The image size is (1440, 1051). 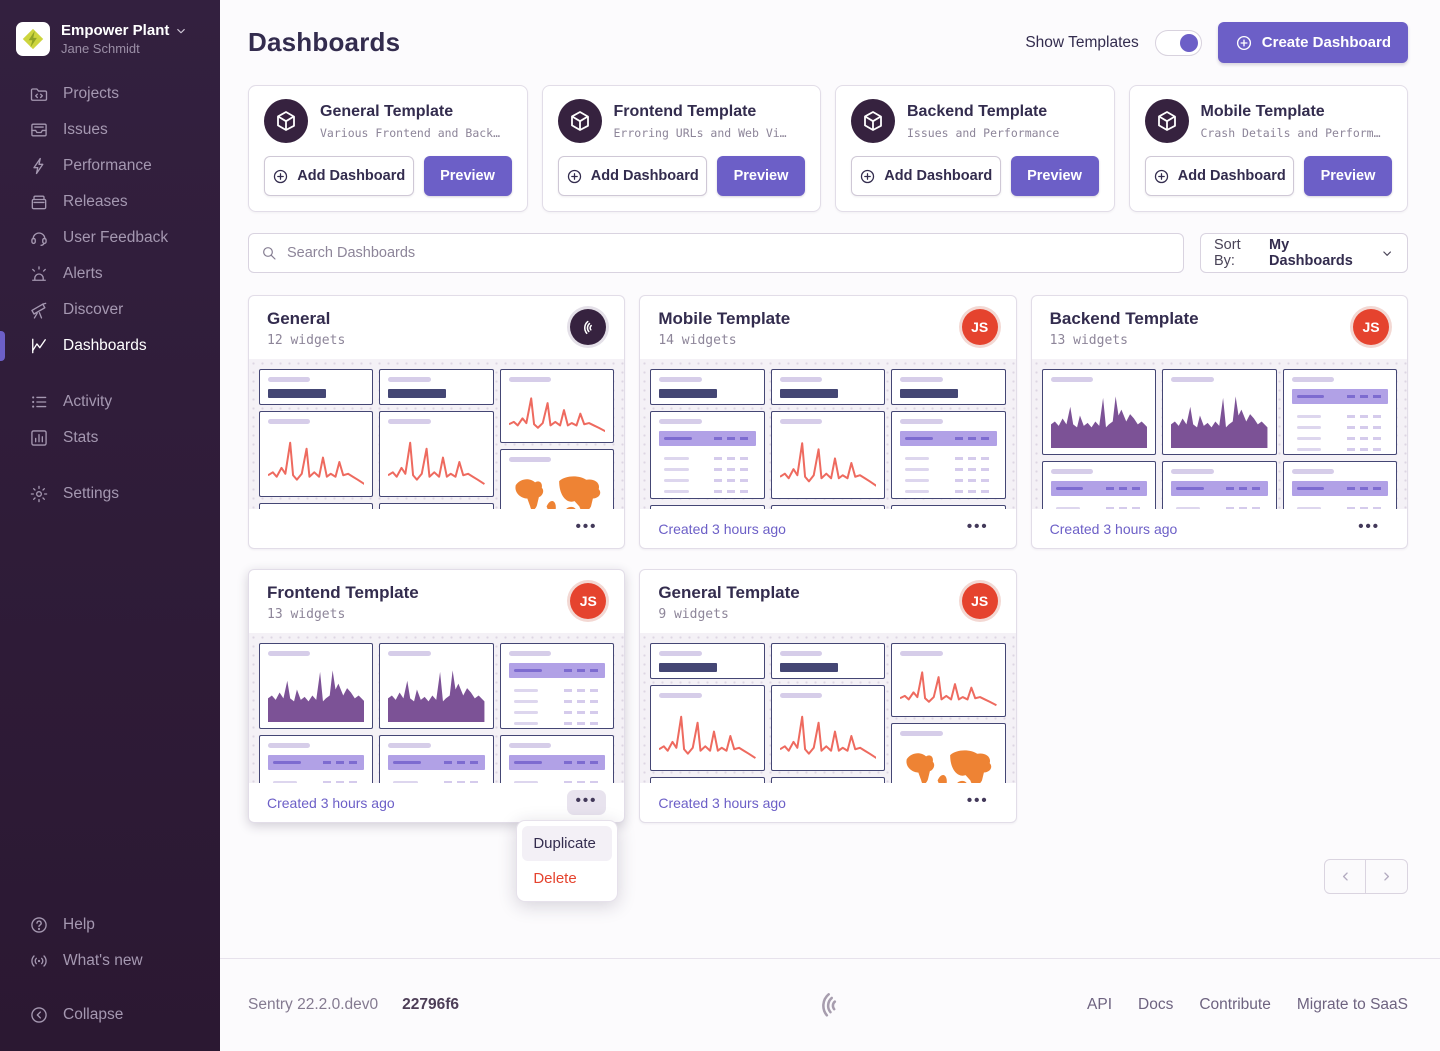 I want to click on sidebar-item-issues: Issues, so click(x=110, y=130).